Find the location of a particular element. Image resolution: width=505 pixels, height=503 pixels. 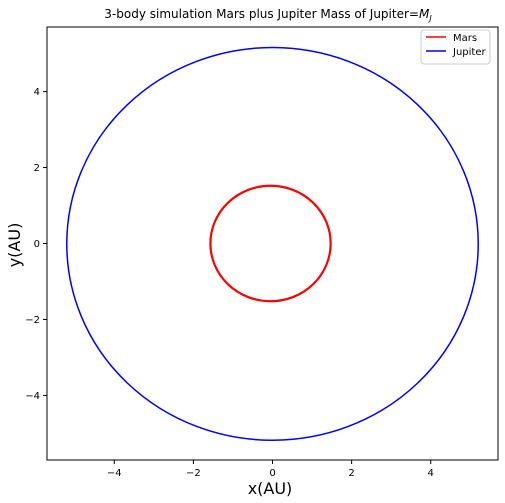

y-tick-label: 0 is located at coordinates (37, 244).